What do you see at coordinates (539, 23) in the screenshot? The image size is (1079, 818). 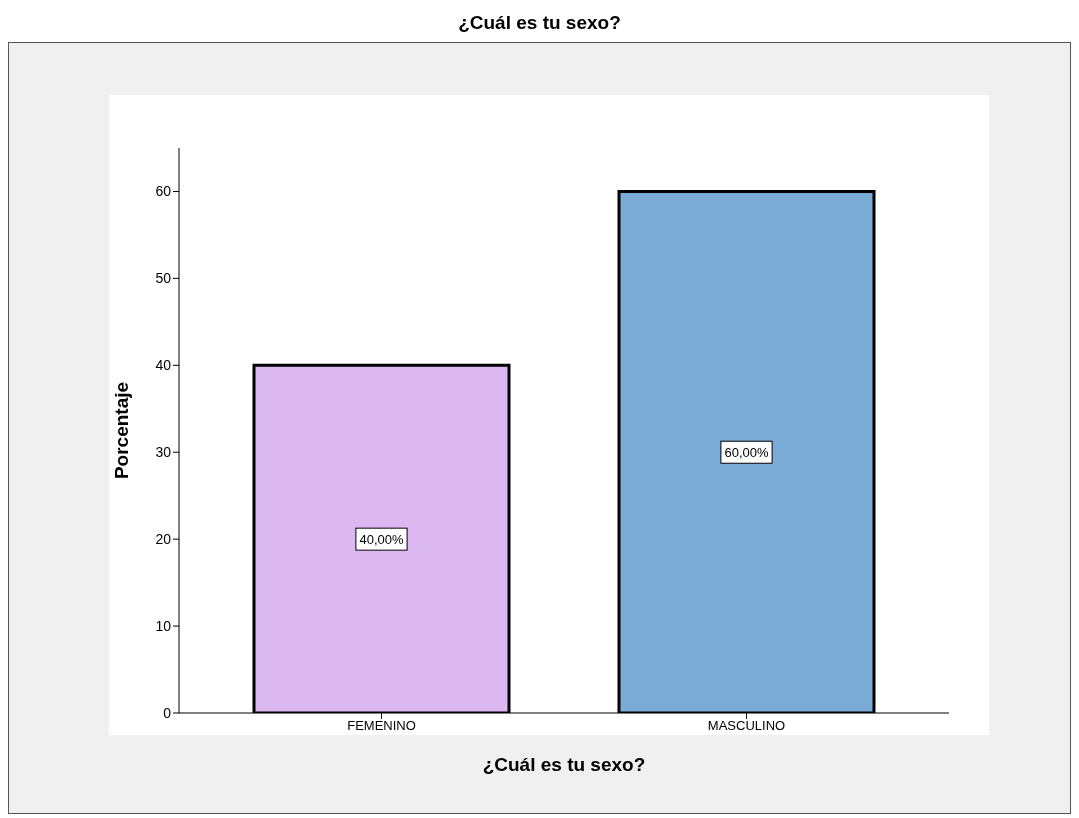 I see `chart-title: ¿Cuál es tu sexo?` at bounding box center [539, 23].